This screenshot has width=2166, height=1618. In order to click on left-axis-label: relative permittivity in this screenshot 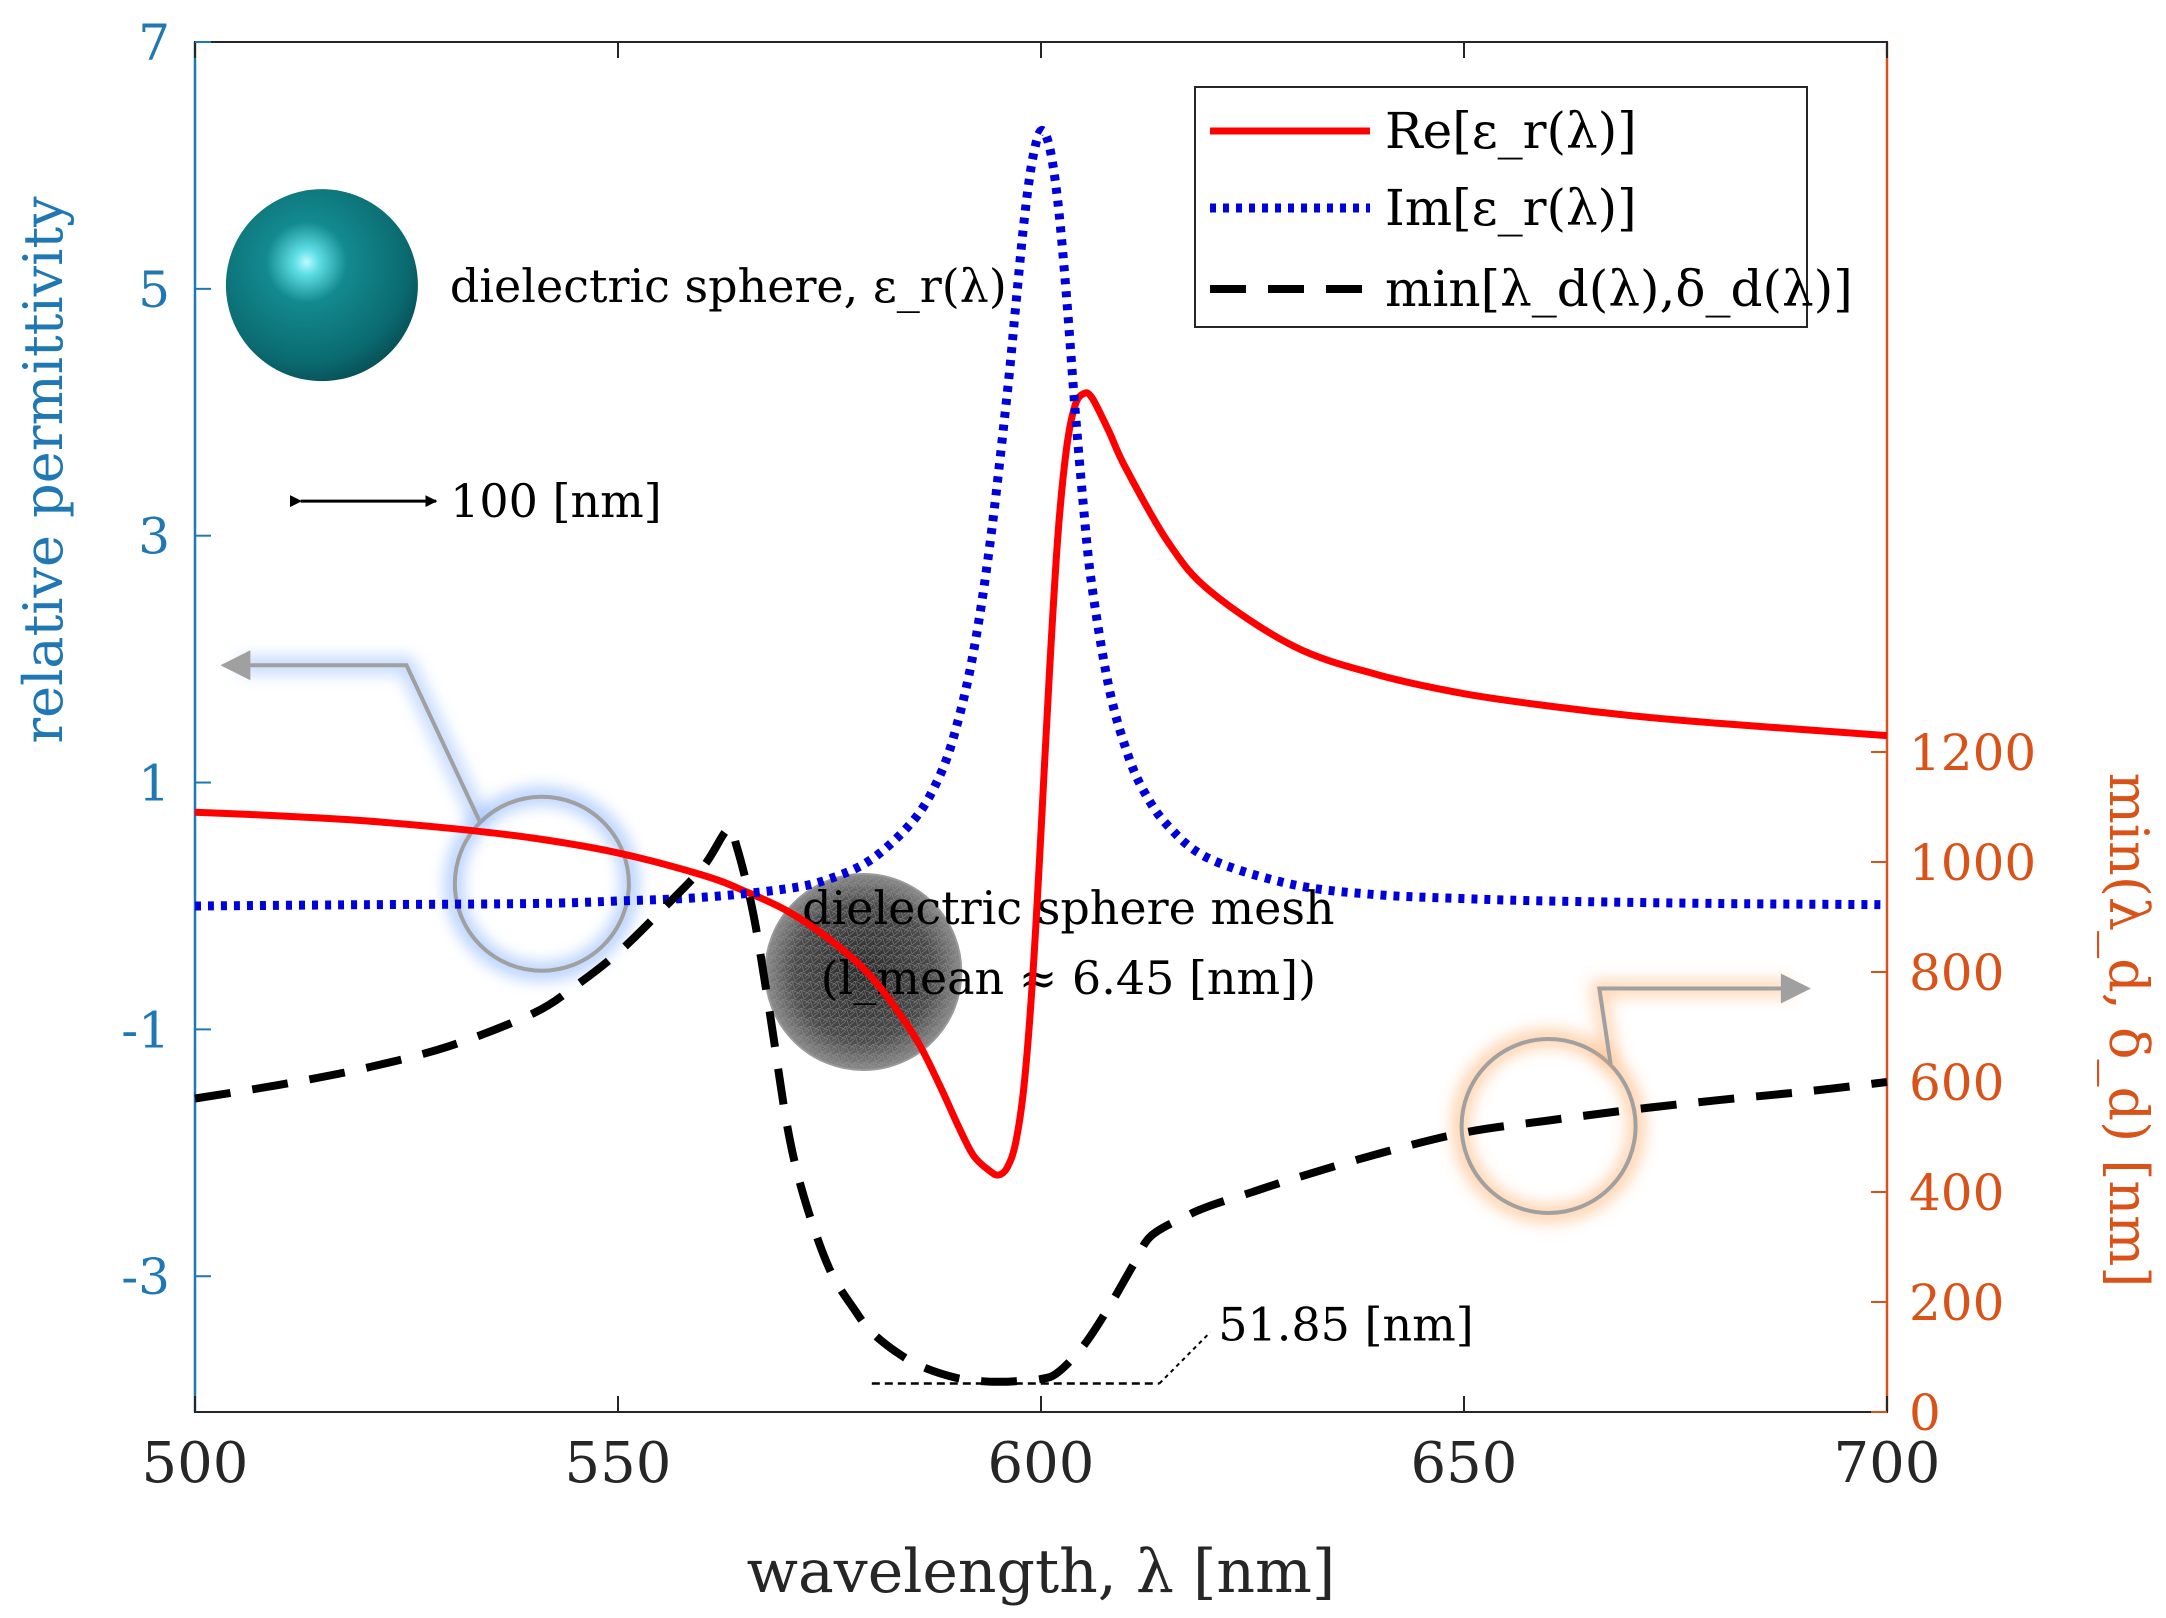, I will do `click(43, 470)`.